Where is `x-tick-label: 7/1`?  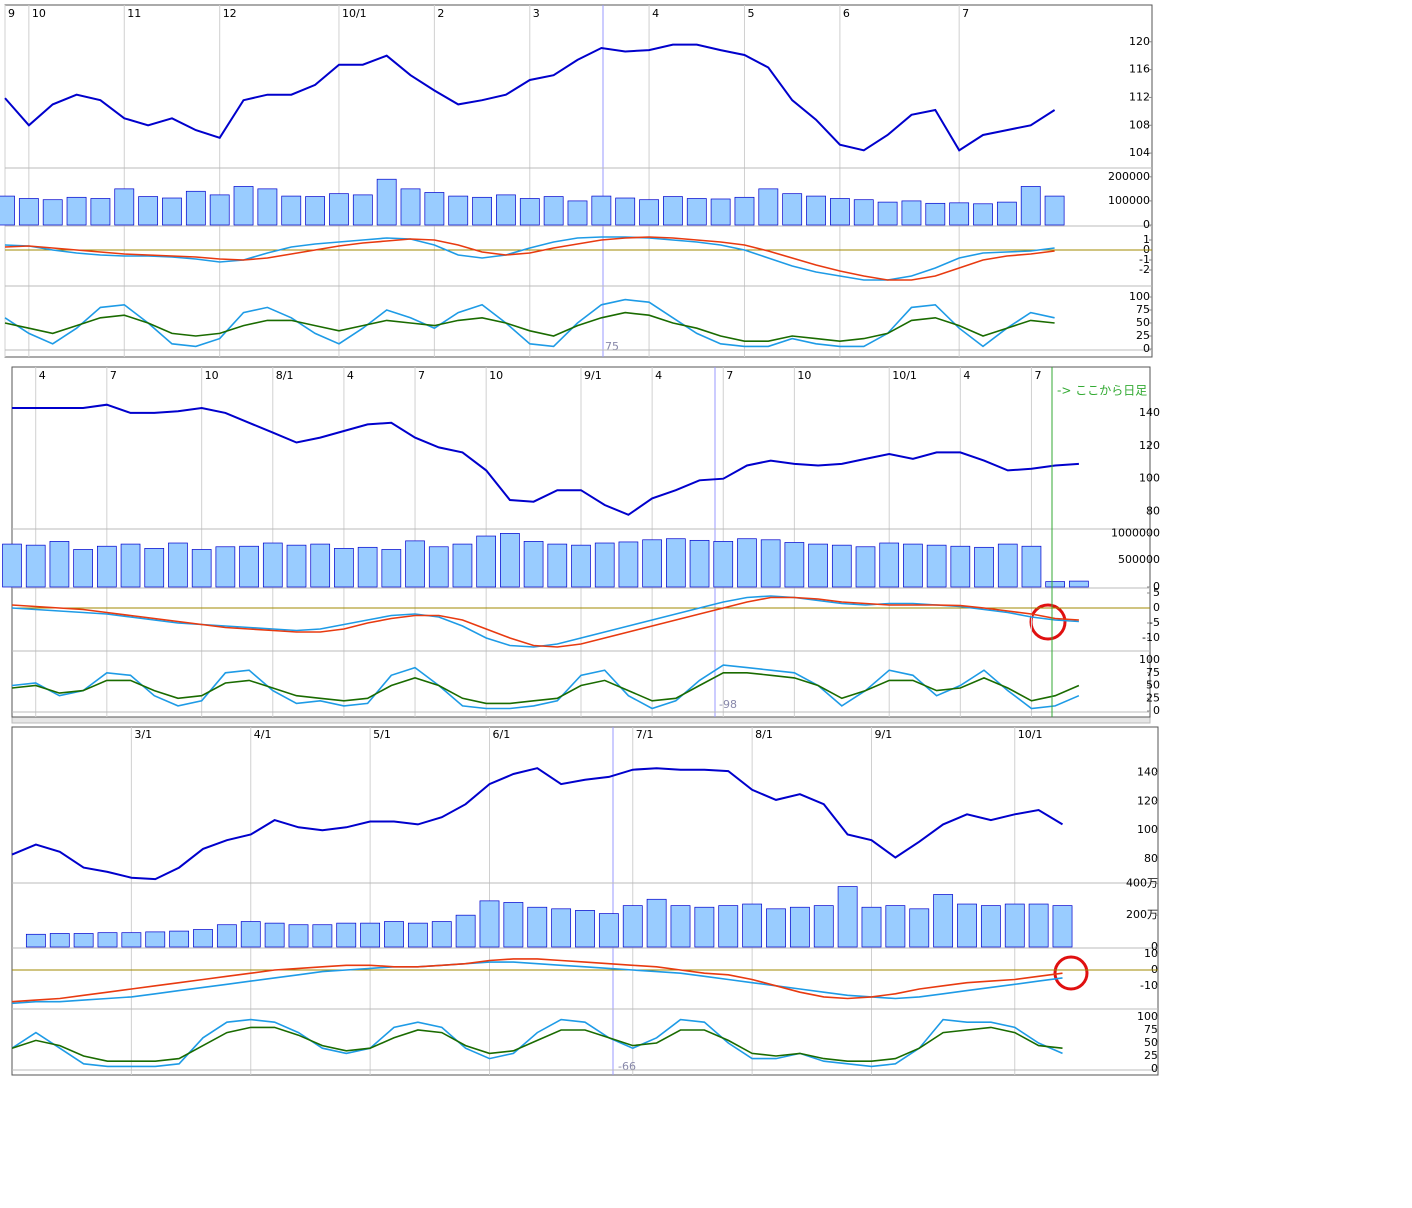
x-tick-label: 7/1 is located at coordinates (645, 734).